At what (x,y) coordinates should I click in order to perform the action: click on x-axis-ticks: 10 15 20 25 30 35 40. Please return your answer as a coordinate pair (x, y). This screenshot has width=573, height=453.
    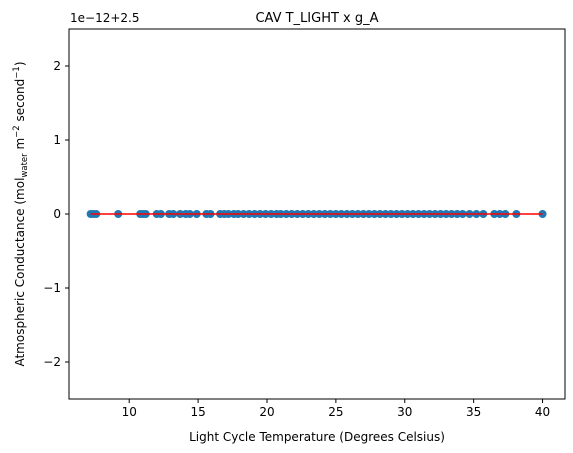
    Looking at the image, I should click on (336, 409).